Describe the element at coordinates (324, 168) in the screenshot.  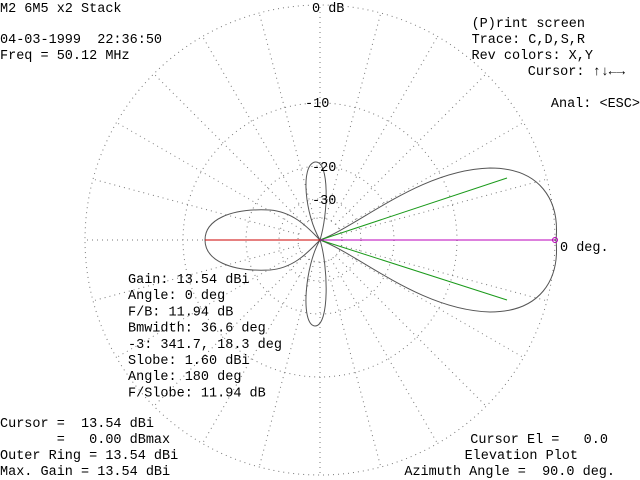
I see `ring-label: -20` at that location.